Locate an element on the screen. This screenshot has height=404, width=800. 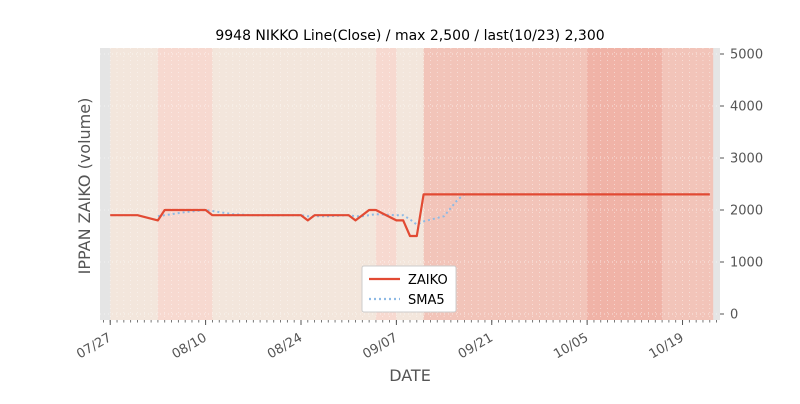
x-axis-label: DATE is located at coordinates (410, 375).